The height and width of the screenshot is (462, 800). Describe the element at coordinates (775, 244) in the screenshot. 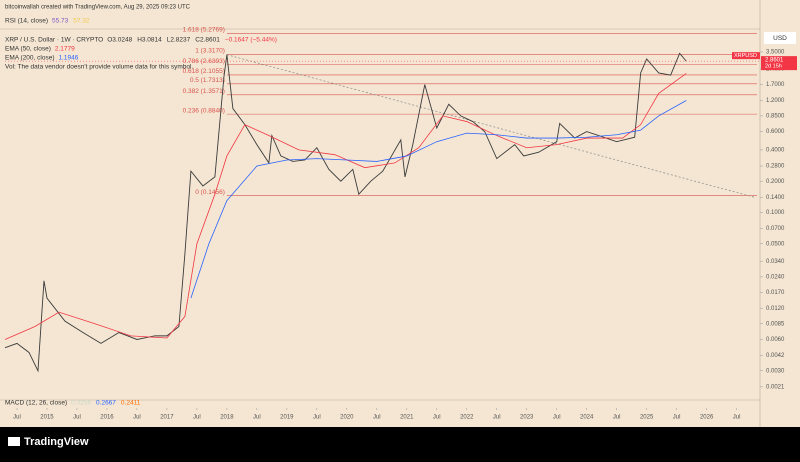

I see `y-tick-label: 0.0500` at that location.